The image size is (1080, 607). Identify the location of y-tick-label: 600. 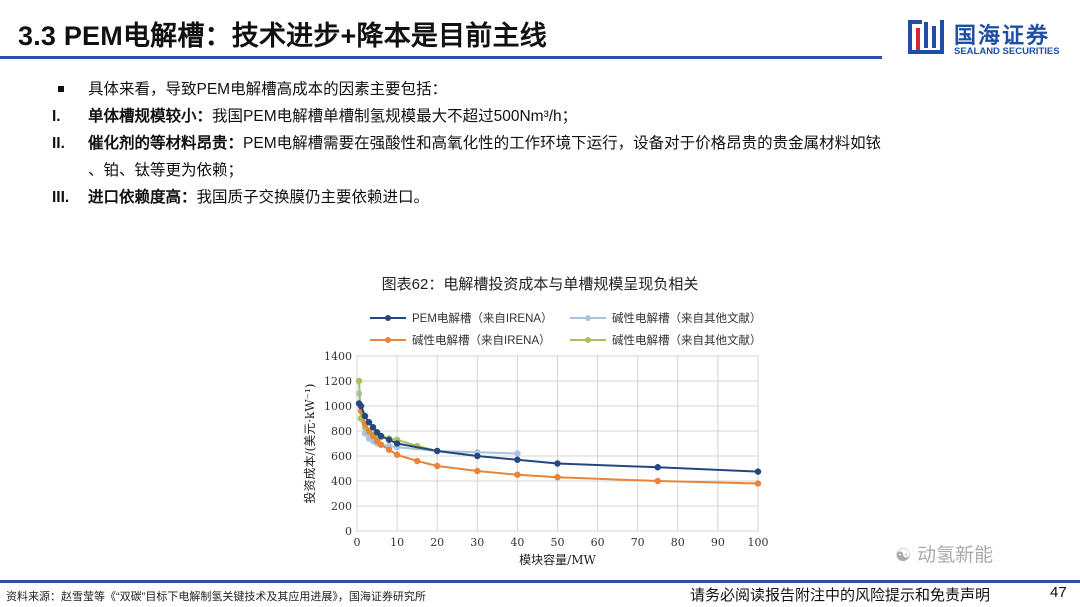
(341, 456).